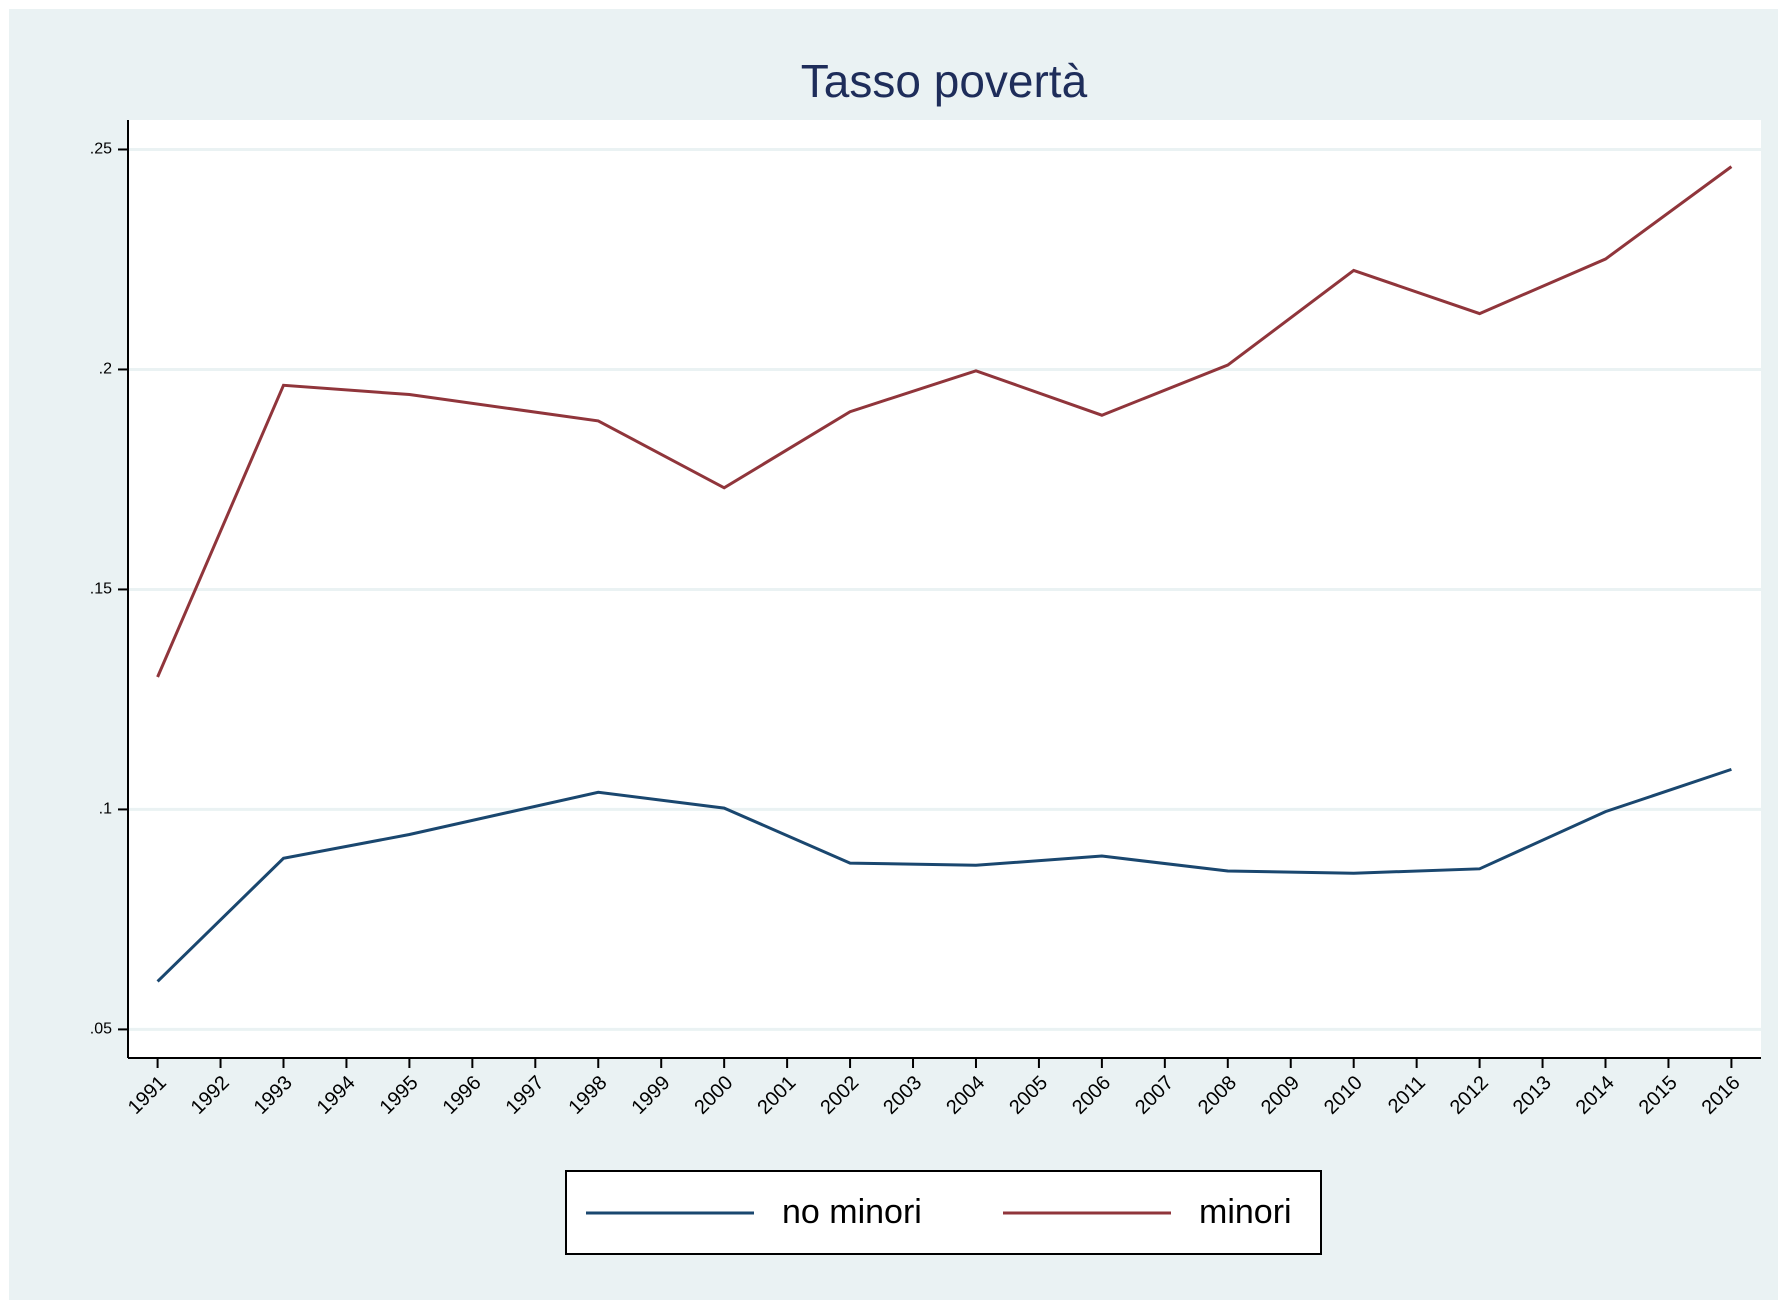 The height and width of the screenshot is (1314, 1787). Describe the element at coordinates (101, 1029) in the screenshot. I see `y-tick-label: .05` at that location.